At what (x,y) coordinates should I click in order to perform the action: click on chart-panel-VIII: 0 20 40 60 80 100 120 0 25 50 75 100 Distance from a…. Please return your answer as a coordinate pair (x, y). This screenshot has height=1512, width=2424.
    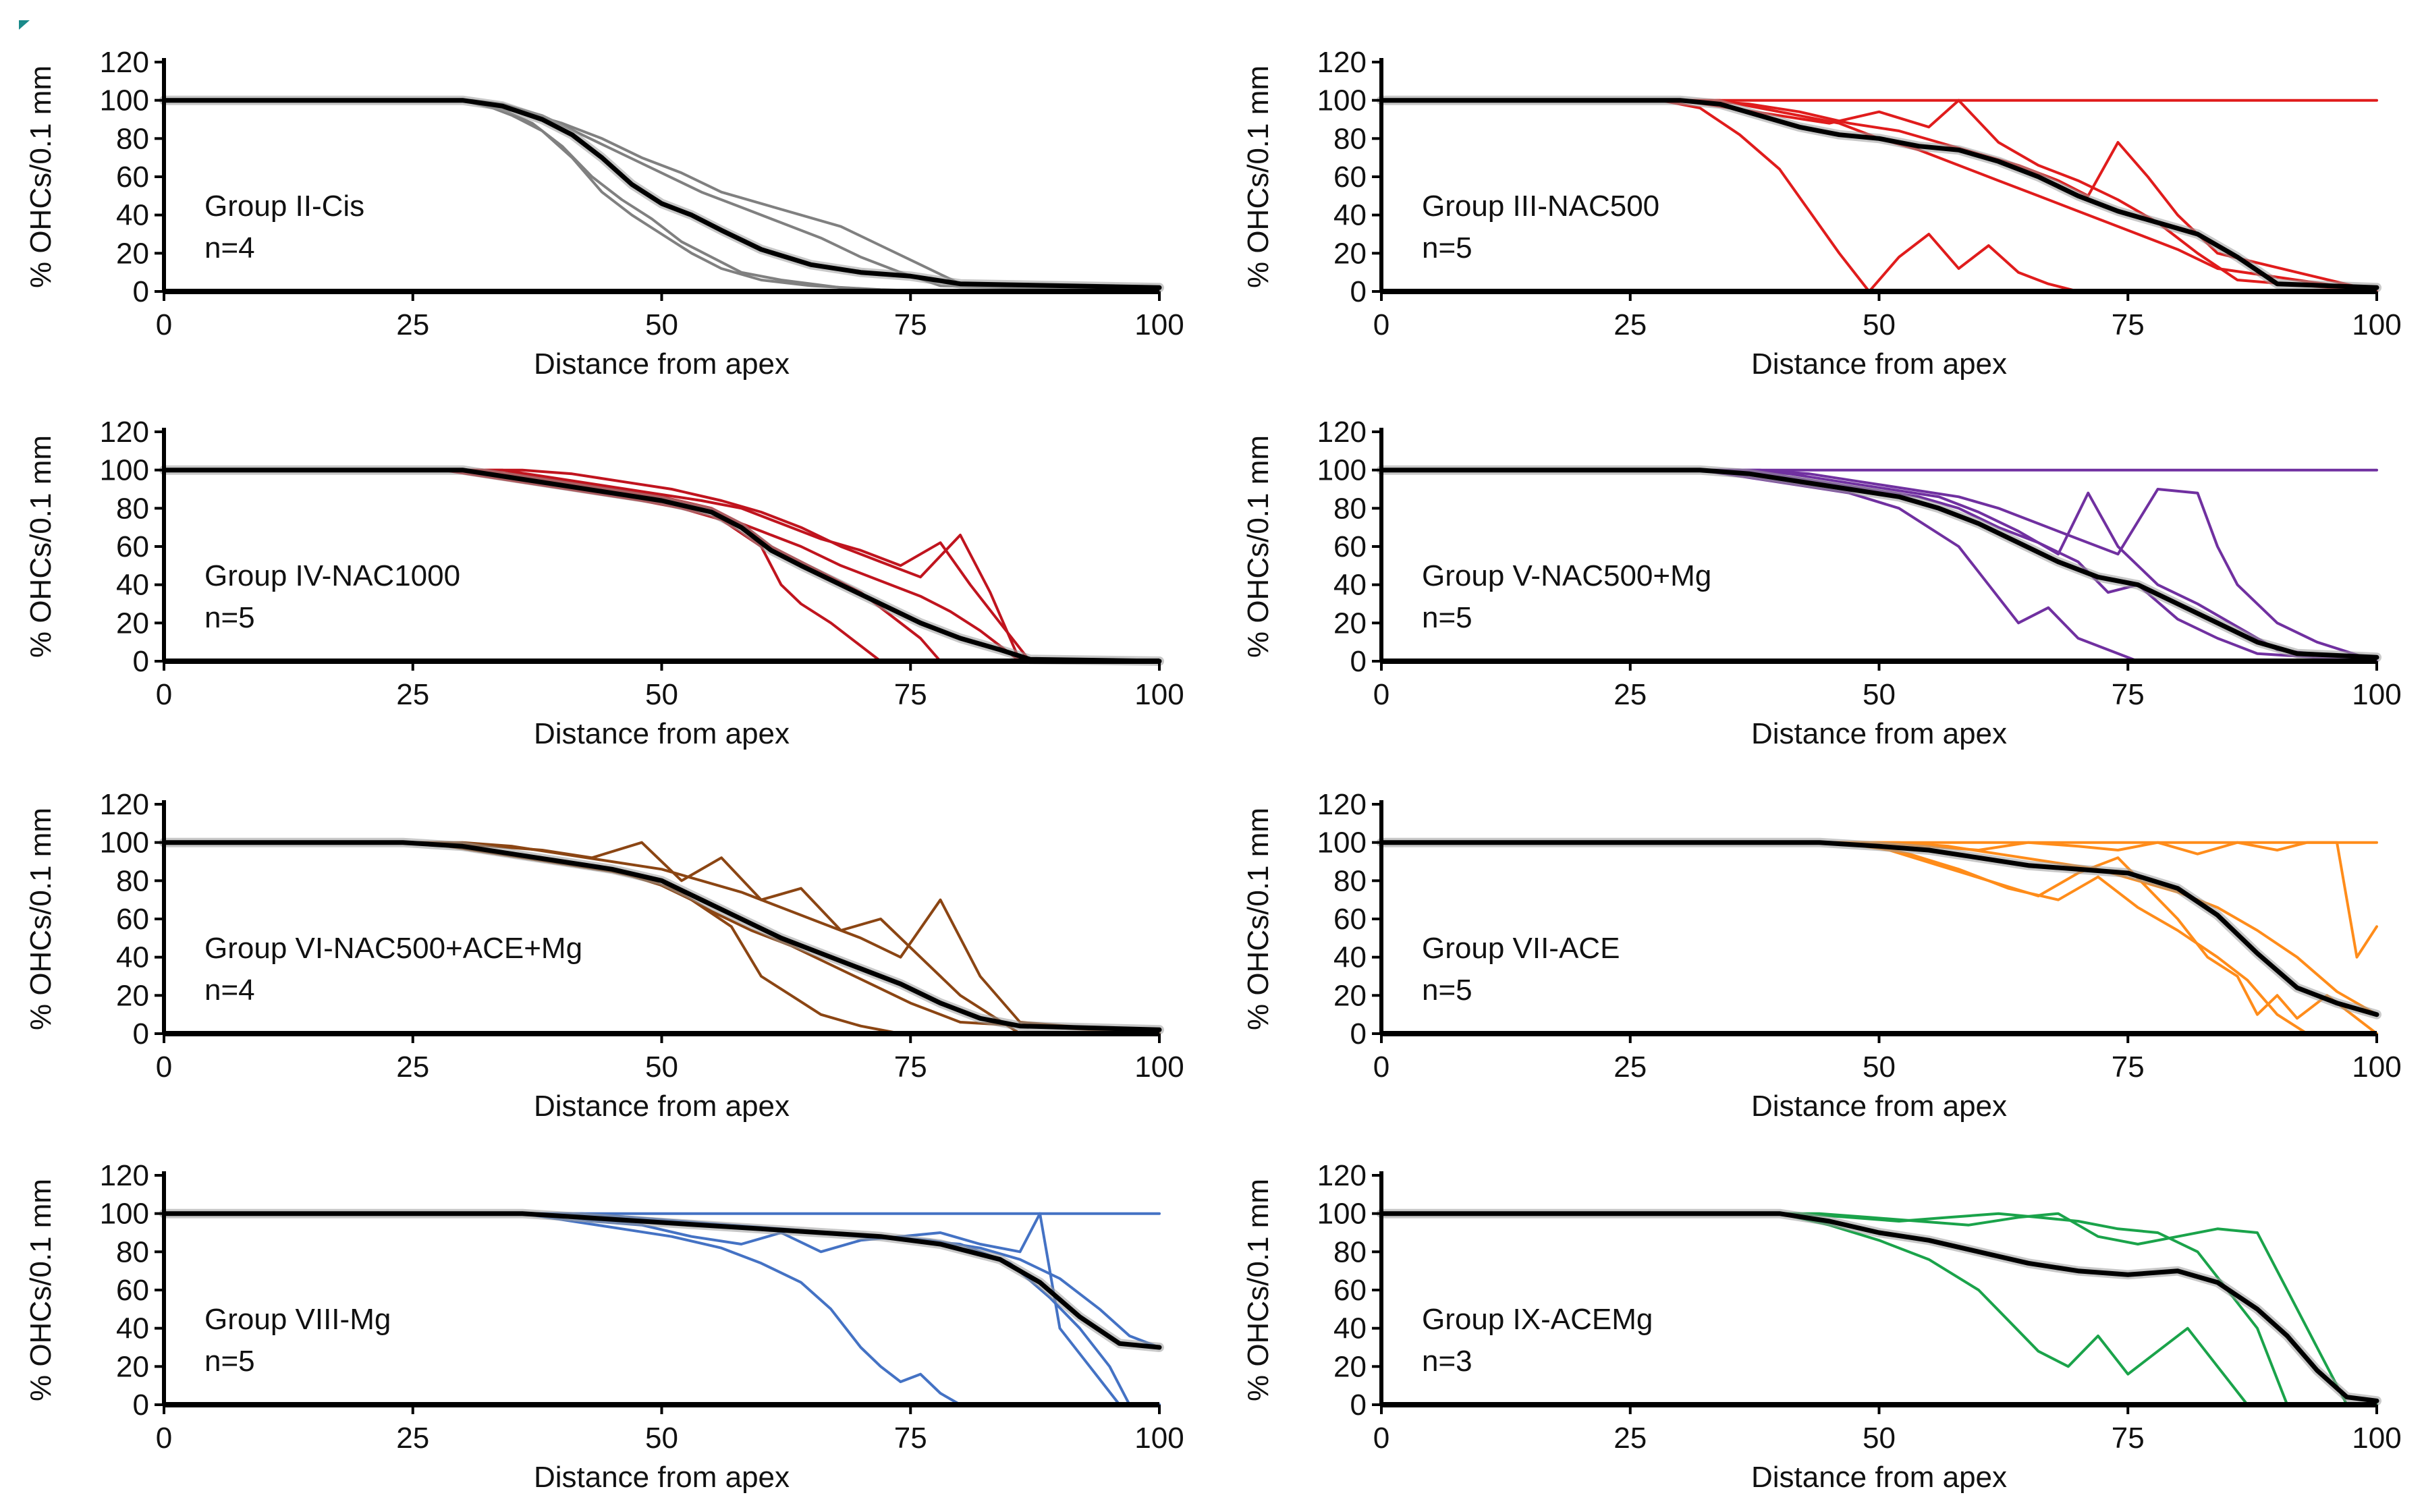
    Looking at the image, I should click on (604, 1326).